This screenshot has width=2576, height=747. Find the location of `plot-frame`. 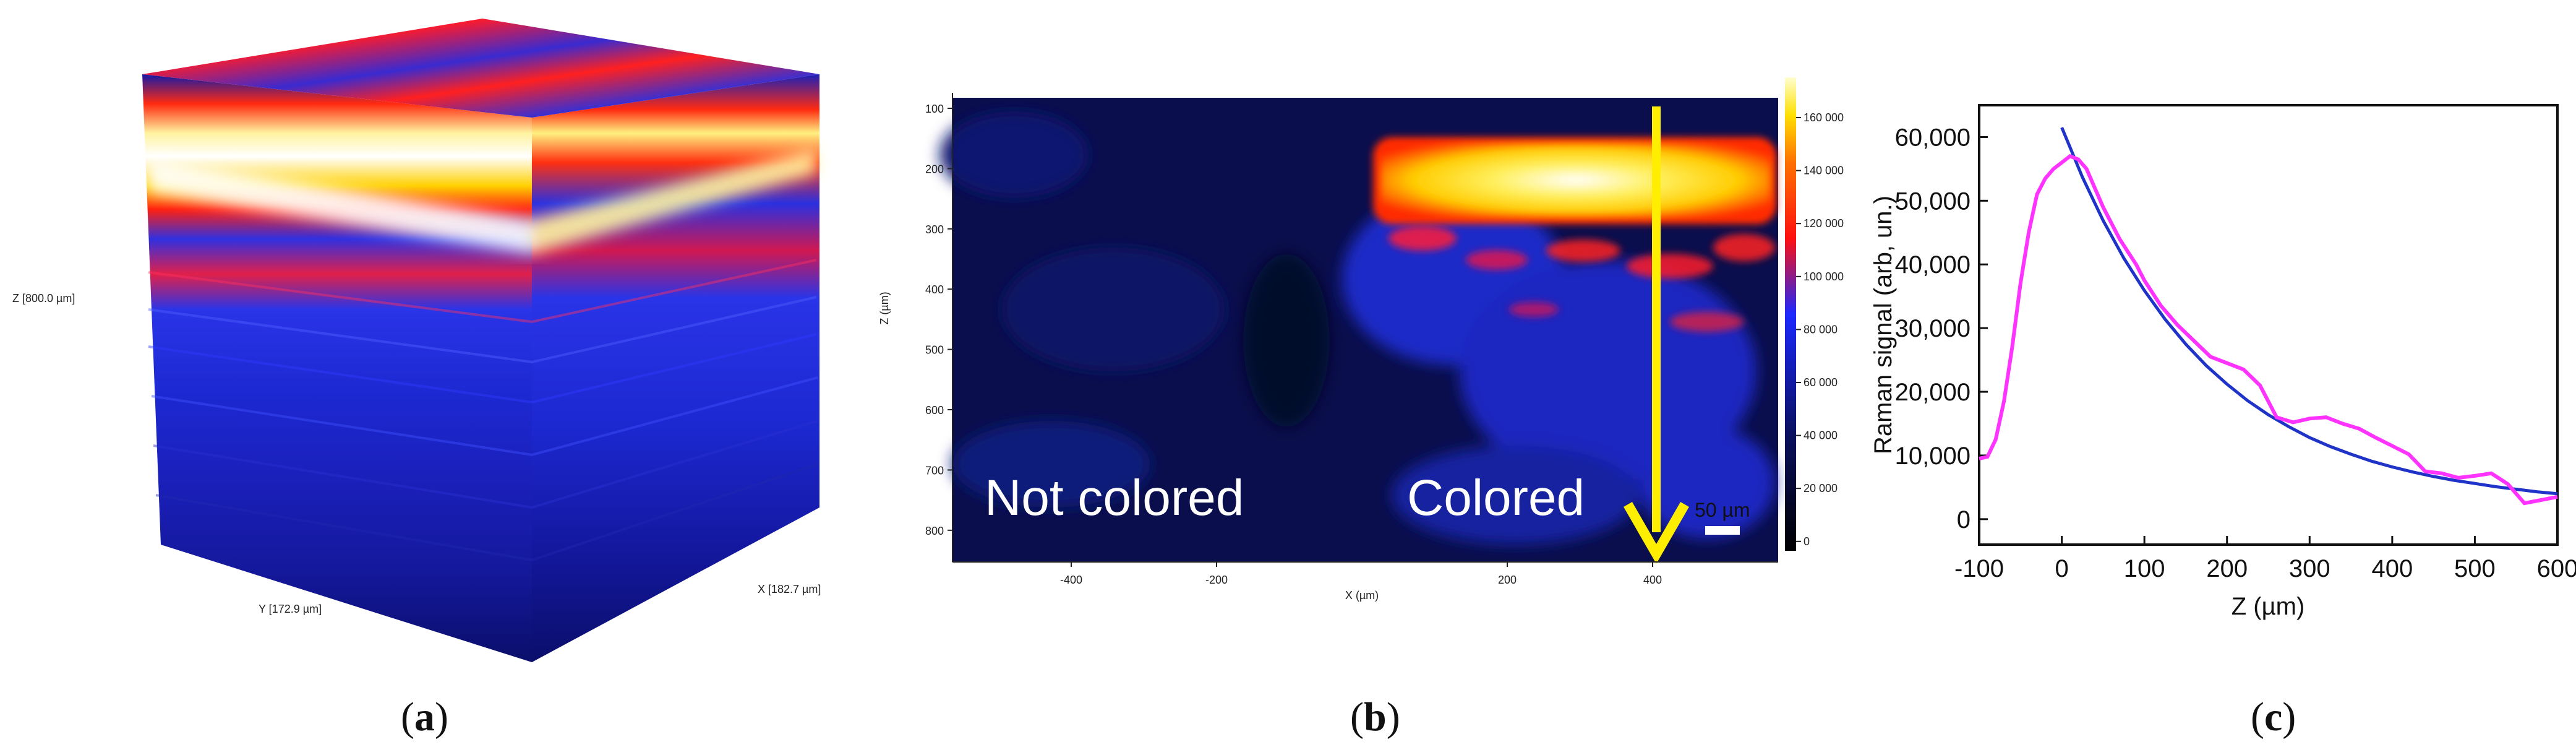

plot-frame is located at coordinates (2268, 325).